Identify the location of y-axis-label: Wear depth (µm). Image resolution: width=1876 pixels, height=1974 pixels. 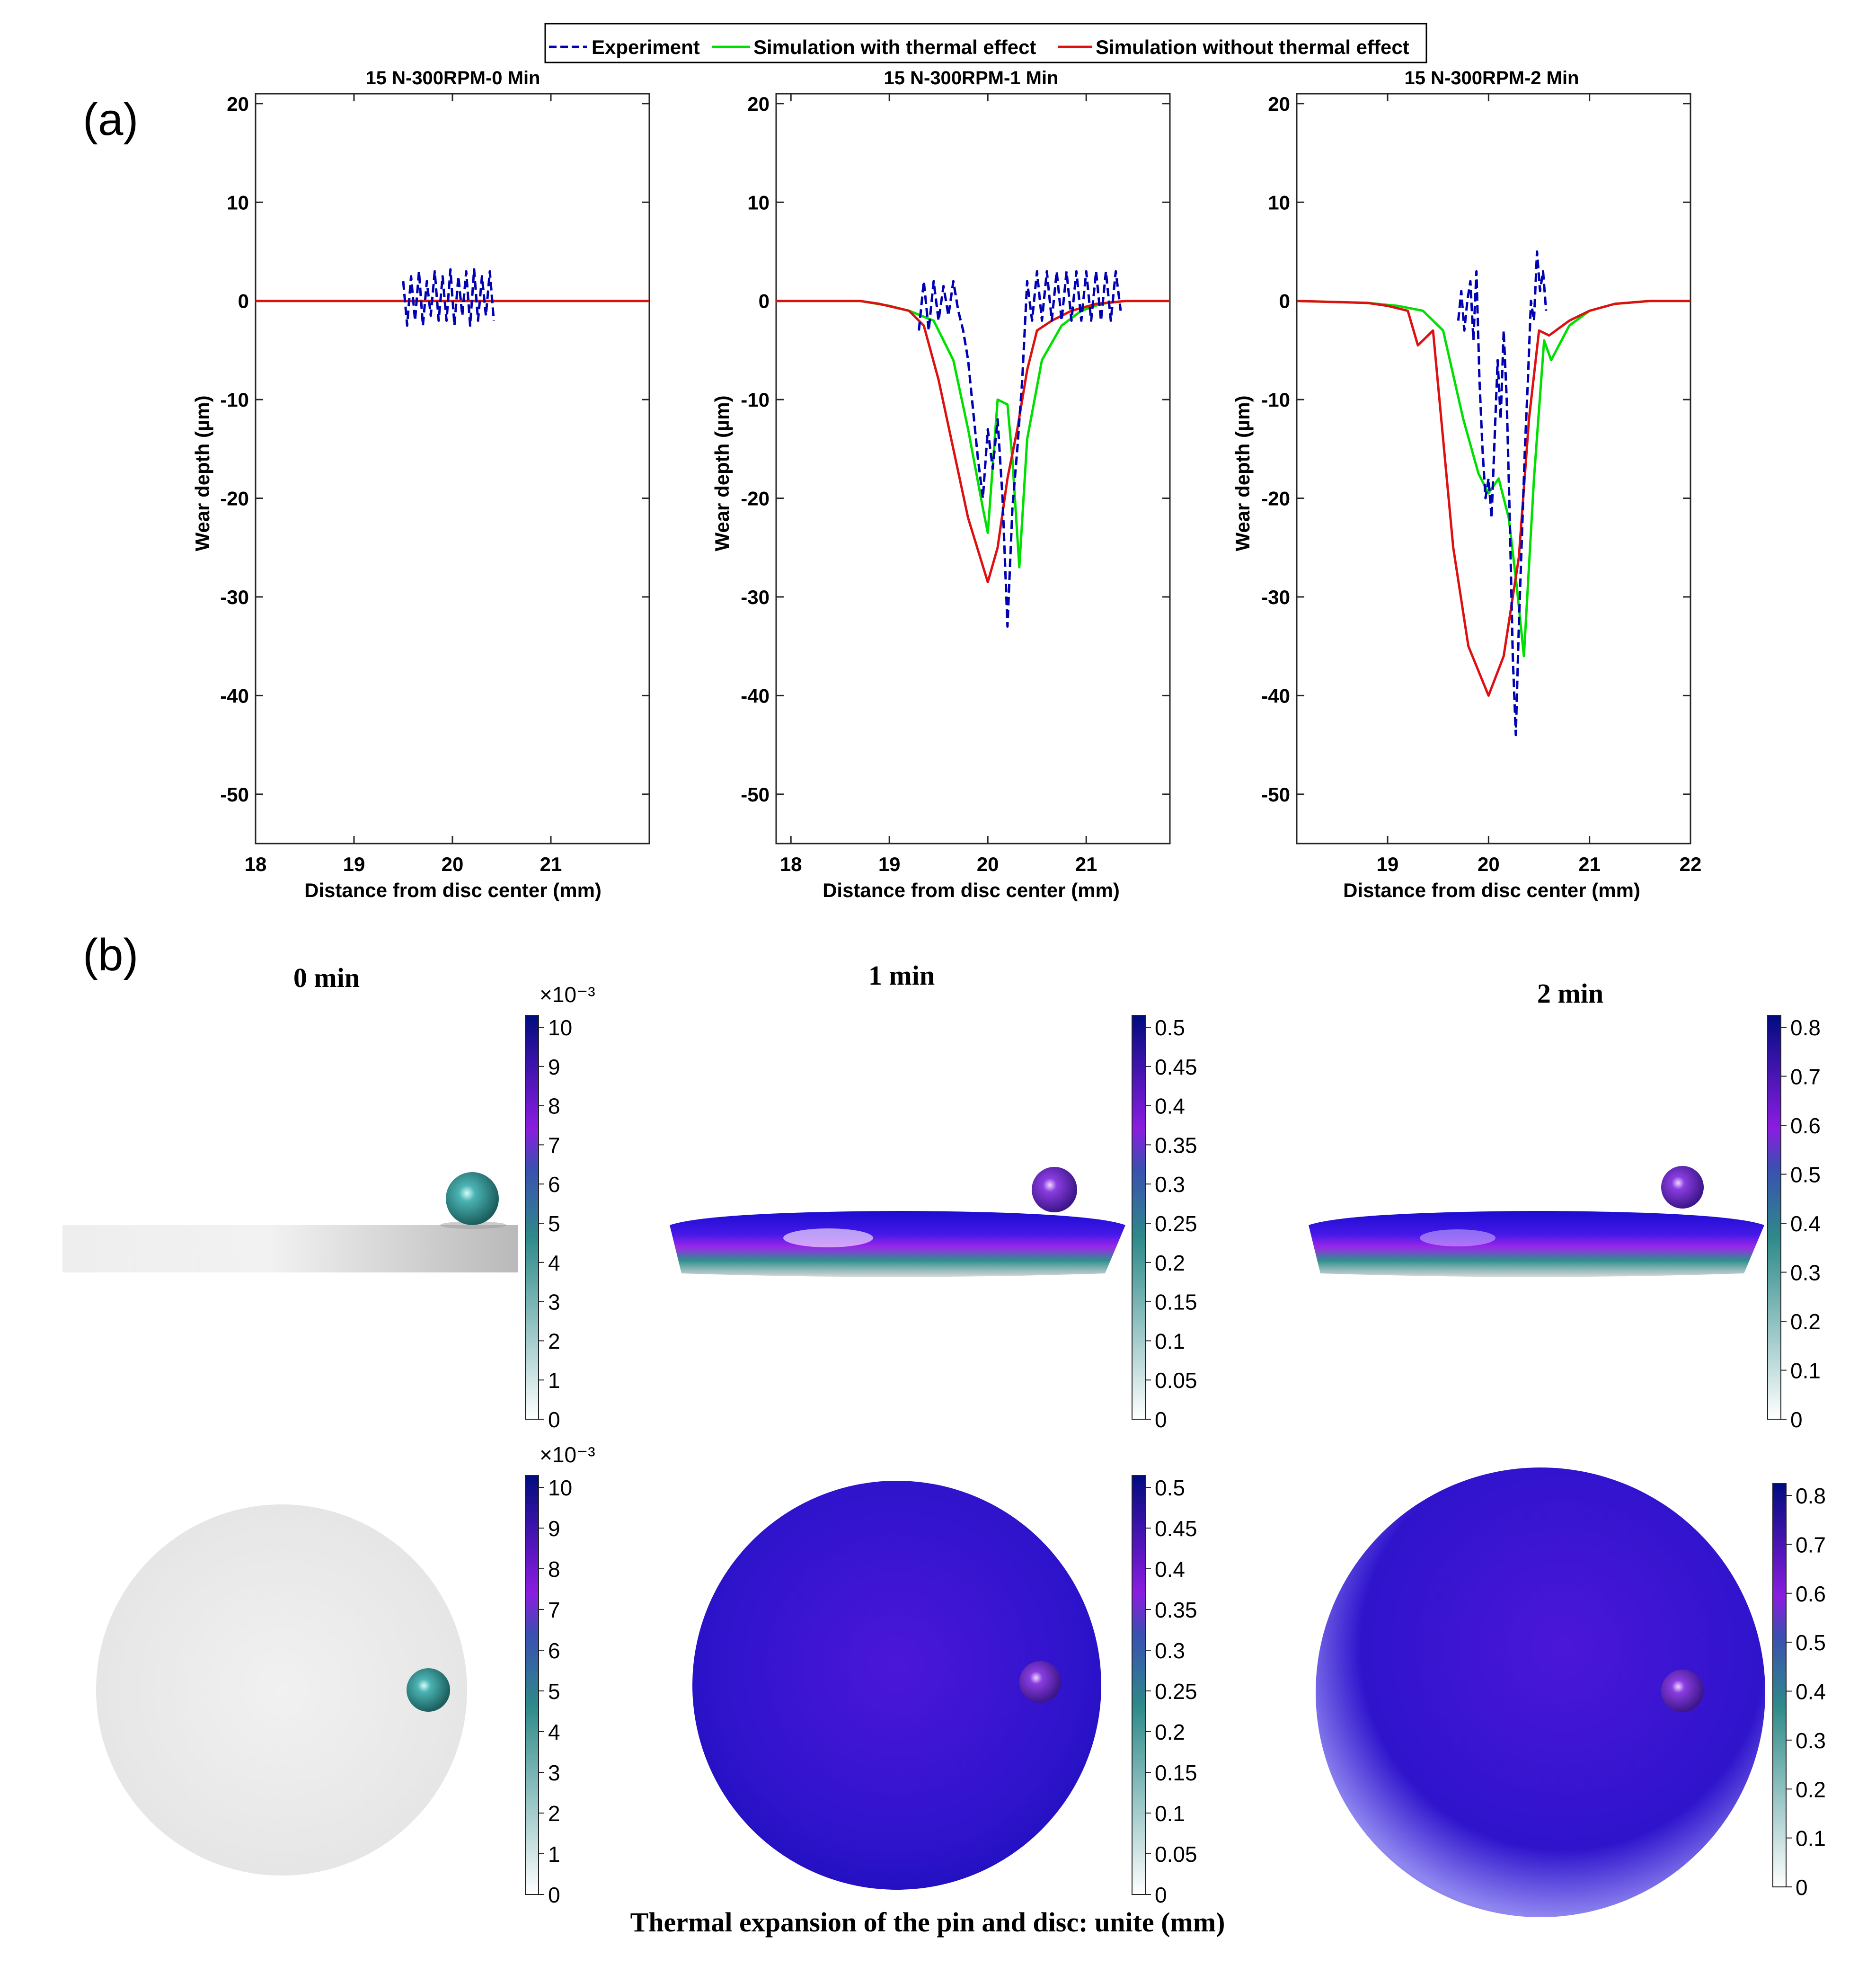
(1242, 473).